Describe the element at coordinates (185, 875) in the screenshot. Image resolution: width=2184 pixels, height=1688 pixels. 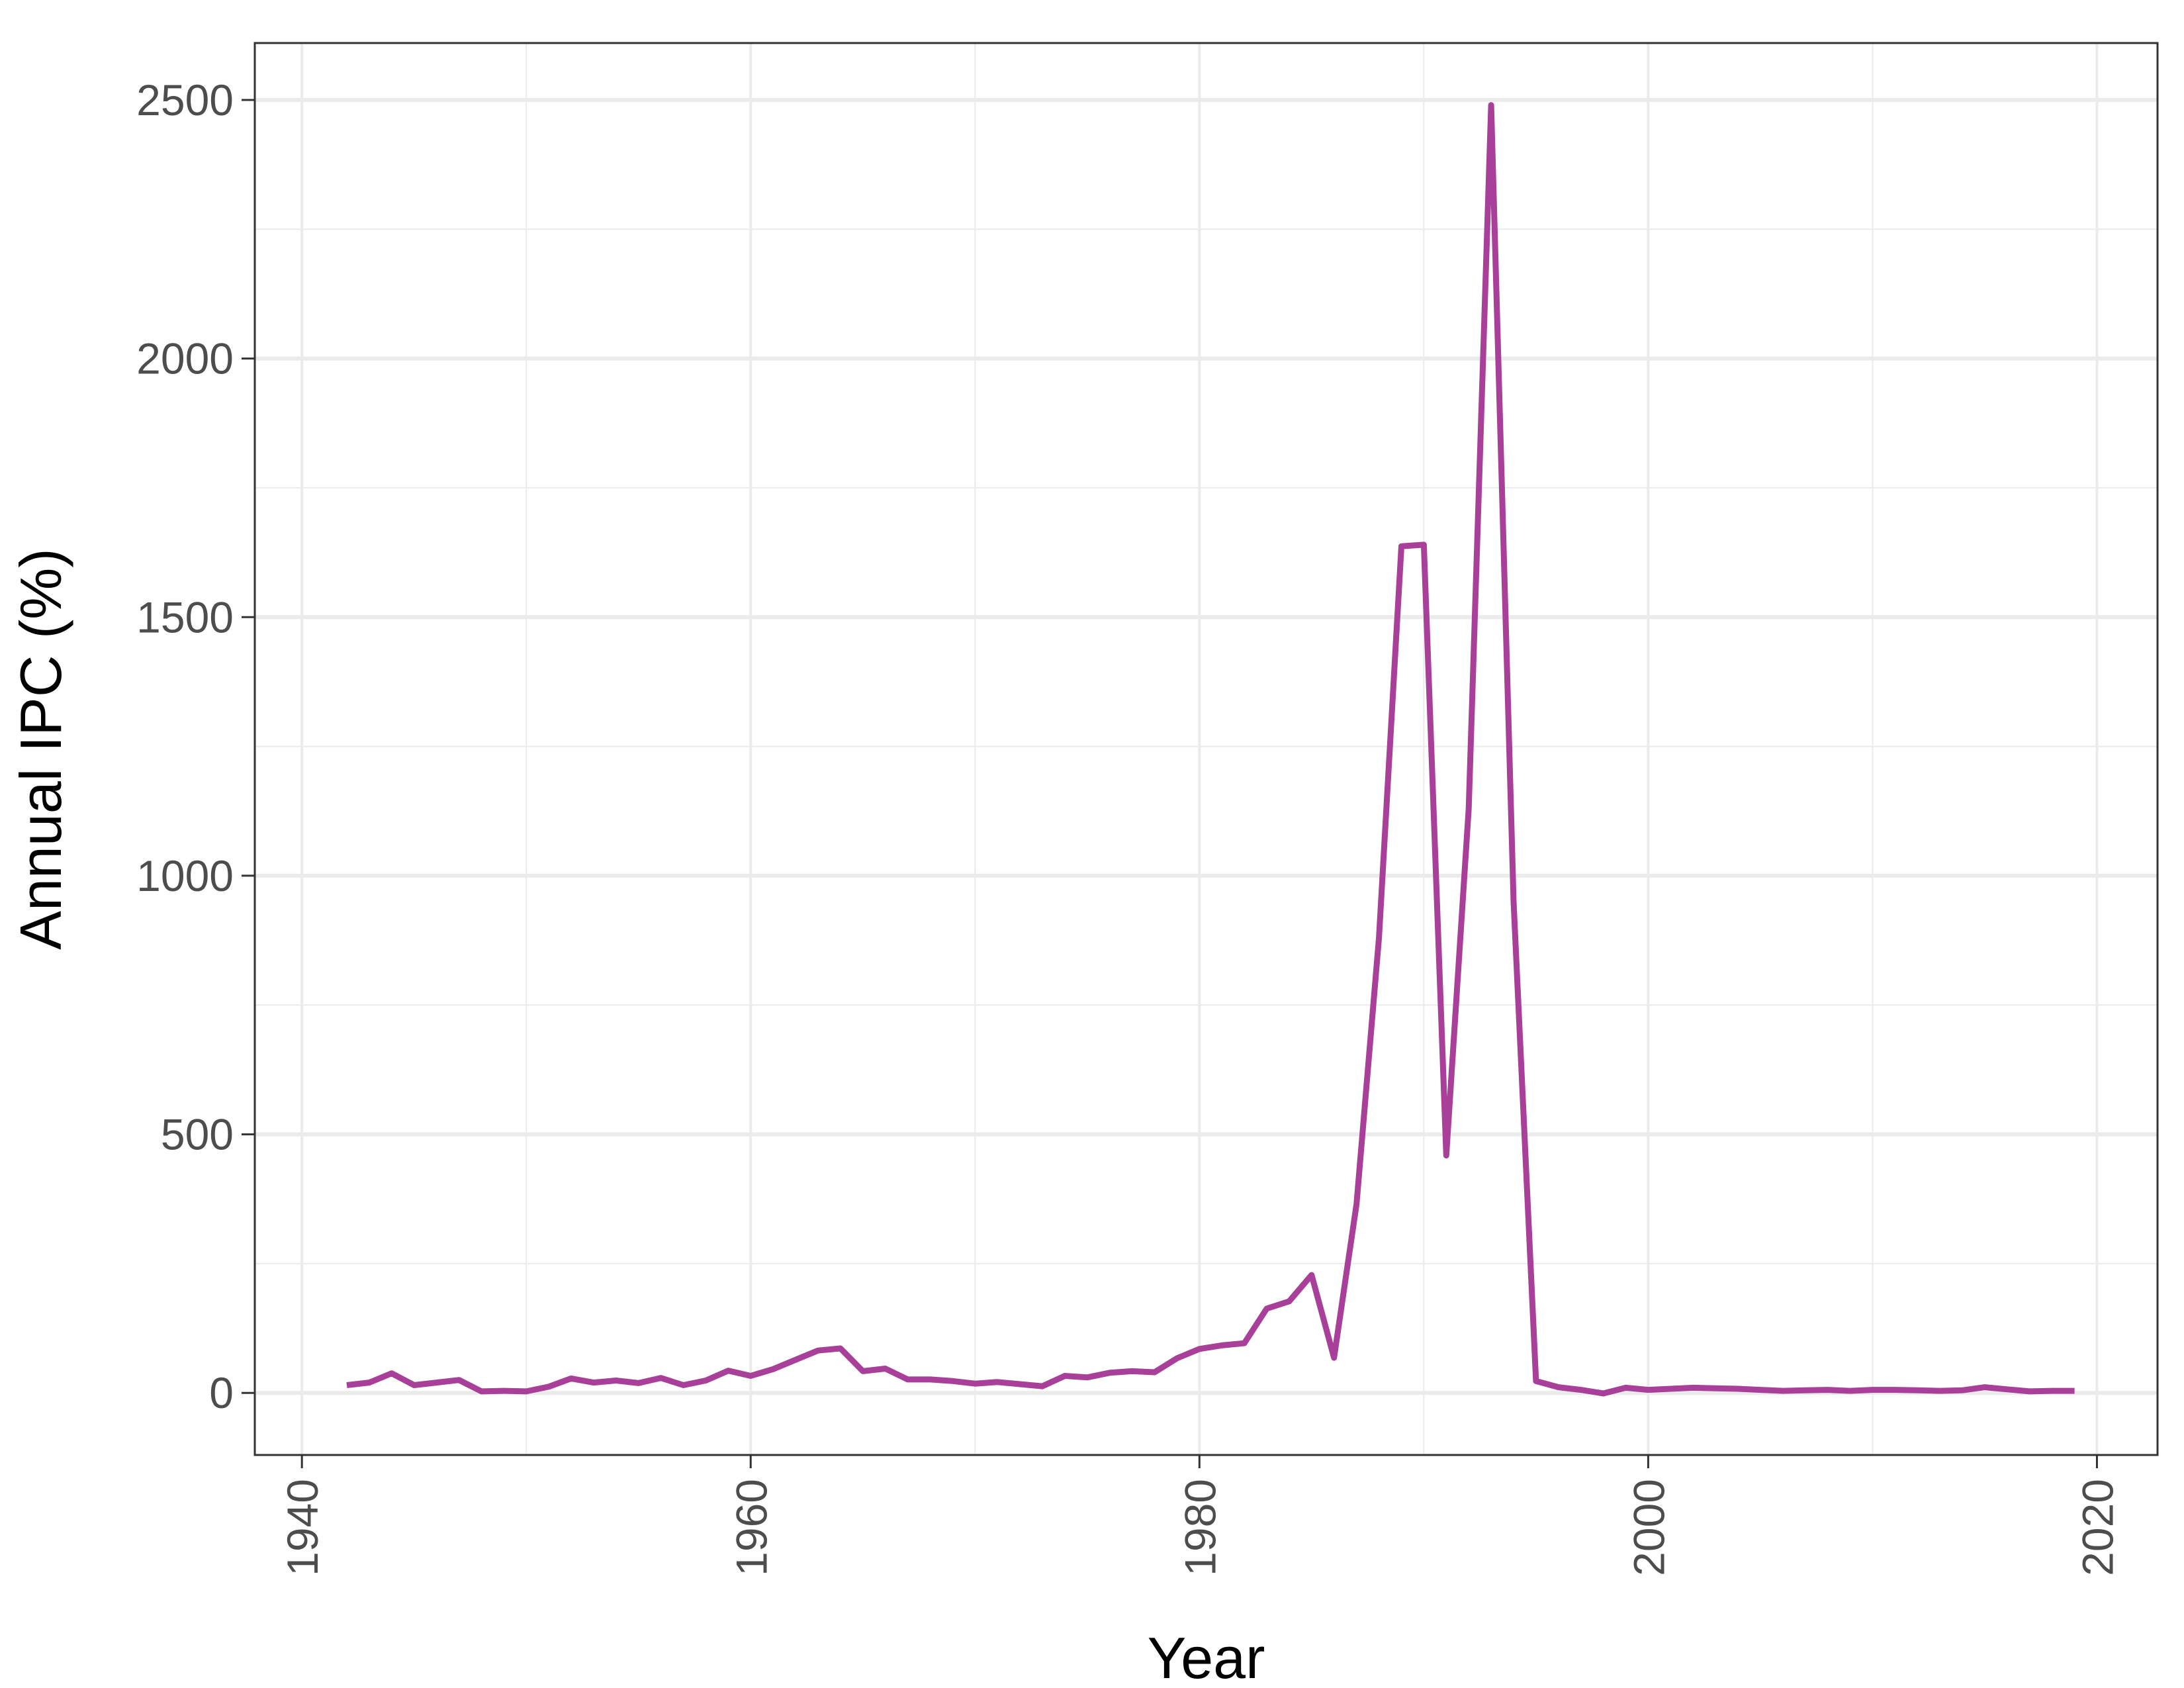
I see `y-tick-label: 1000` at that location.